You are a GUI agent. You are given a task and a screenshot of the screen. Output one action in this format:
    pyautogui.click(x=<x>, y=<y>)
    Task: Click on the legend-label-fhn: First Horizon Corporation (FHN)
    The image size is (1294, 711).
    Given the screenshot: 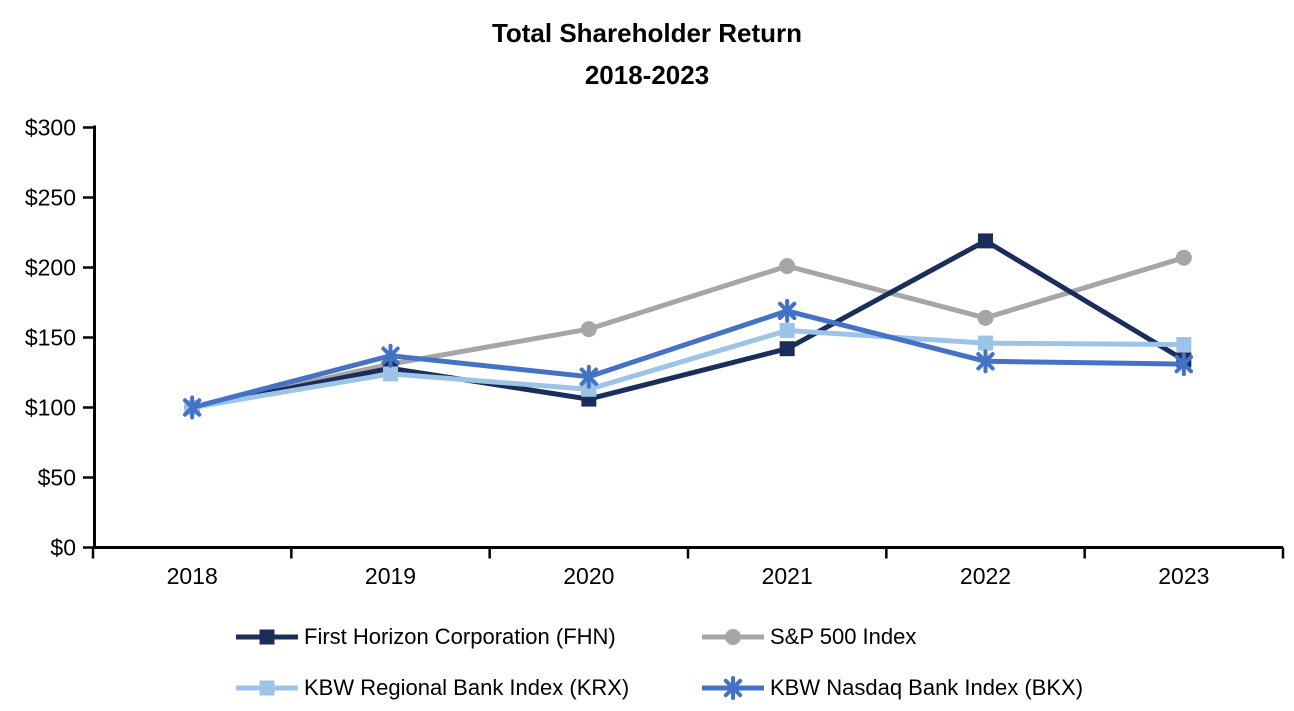 What is the action you would take?
    pyautogui.click(x=460, y=636)
    